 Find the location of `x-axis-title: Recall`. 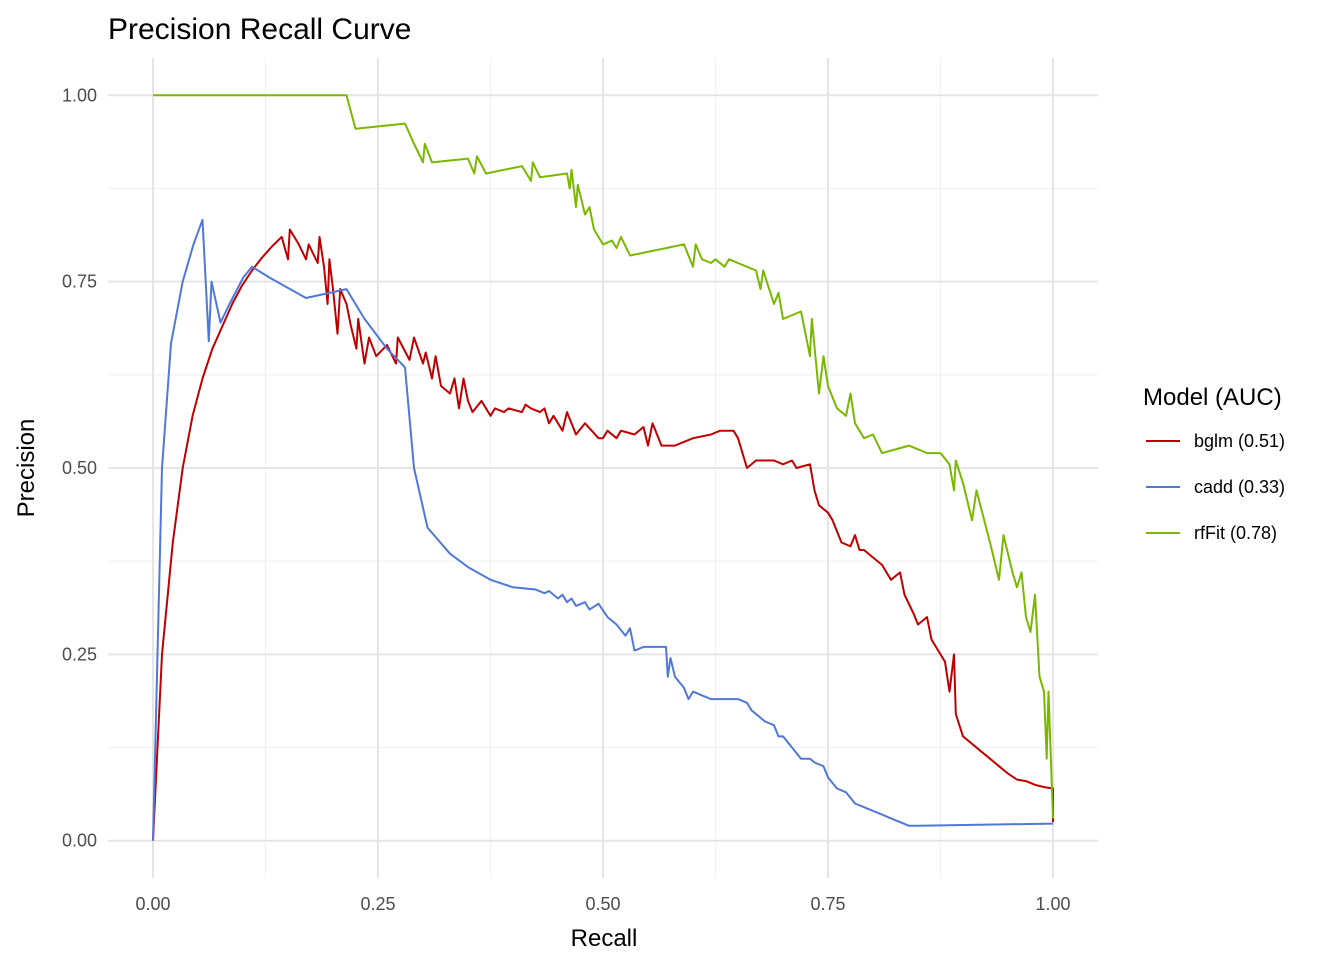

x-axis-title: Recall is located at coordinates (604, 938).